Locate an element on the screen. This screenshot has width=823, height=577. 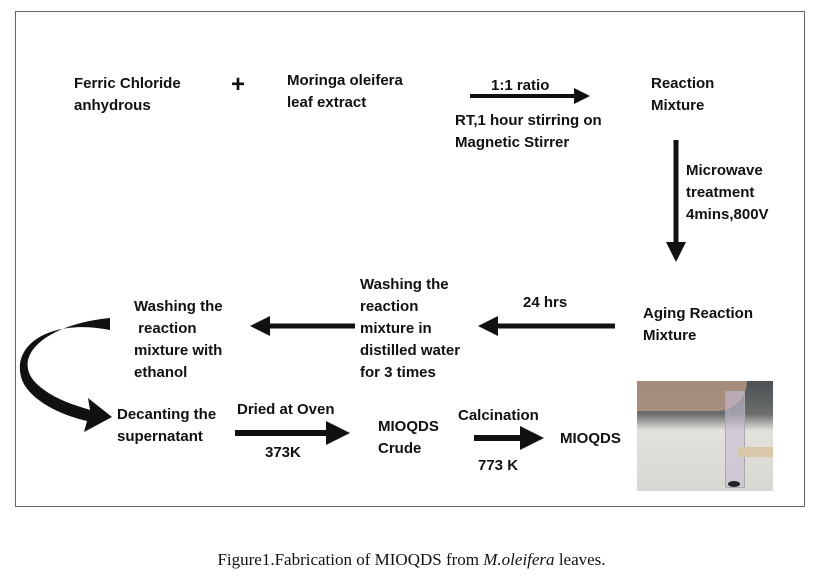
reaction-mixture-label: Reaction Mixture is located at coordinates (683, 94).